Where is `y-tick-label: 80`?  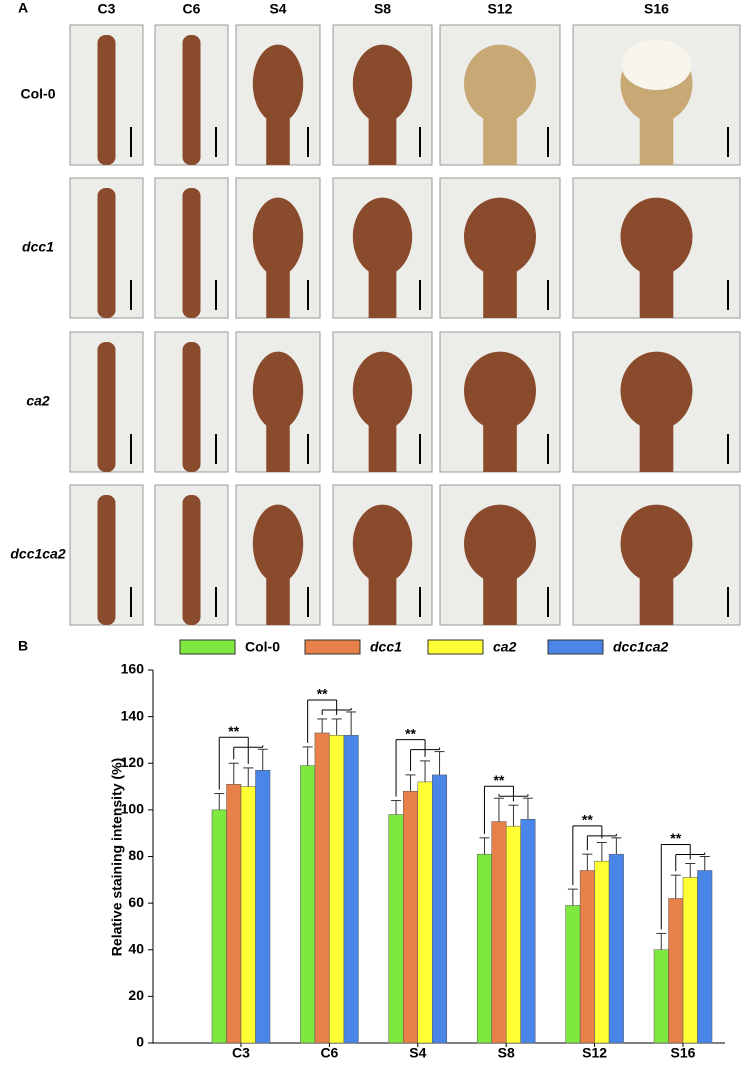
y-tick-label: 80 is located at coordinates (136, 855).